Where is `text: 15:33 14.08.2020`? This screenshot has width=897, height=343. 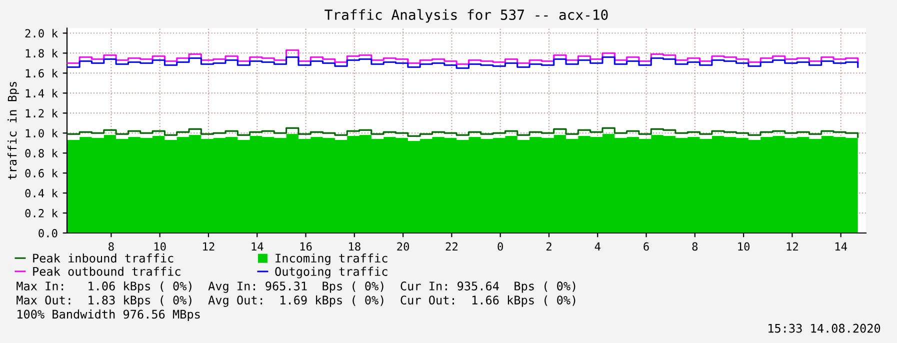
text: 15:33 14.08.2020 is located at coordinates (824, 328).